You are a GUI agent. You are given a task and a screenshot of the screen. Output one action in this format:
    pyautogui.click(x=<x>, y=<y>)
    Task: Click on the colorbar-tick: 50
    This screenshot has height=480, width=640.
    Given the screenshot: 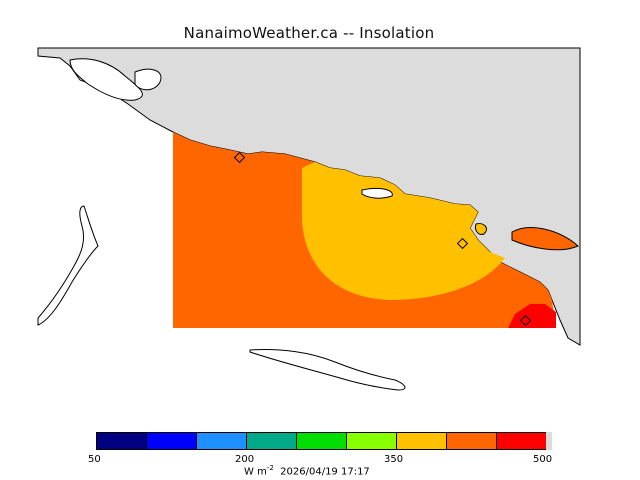 What is the action you would take?
    pyautogui.click(x=94, y=459)
    